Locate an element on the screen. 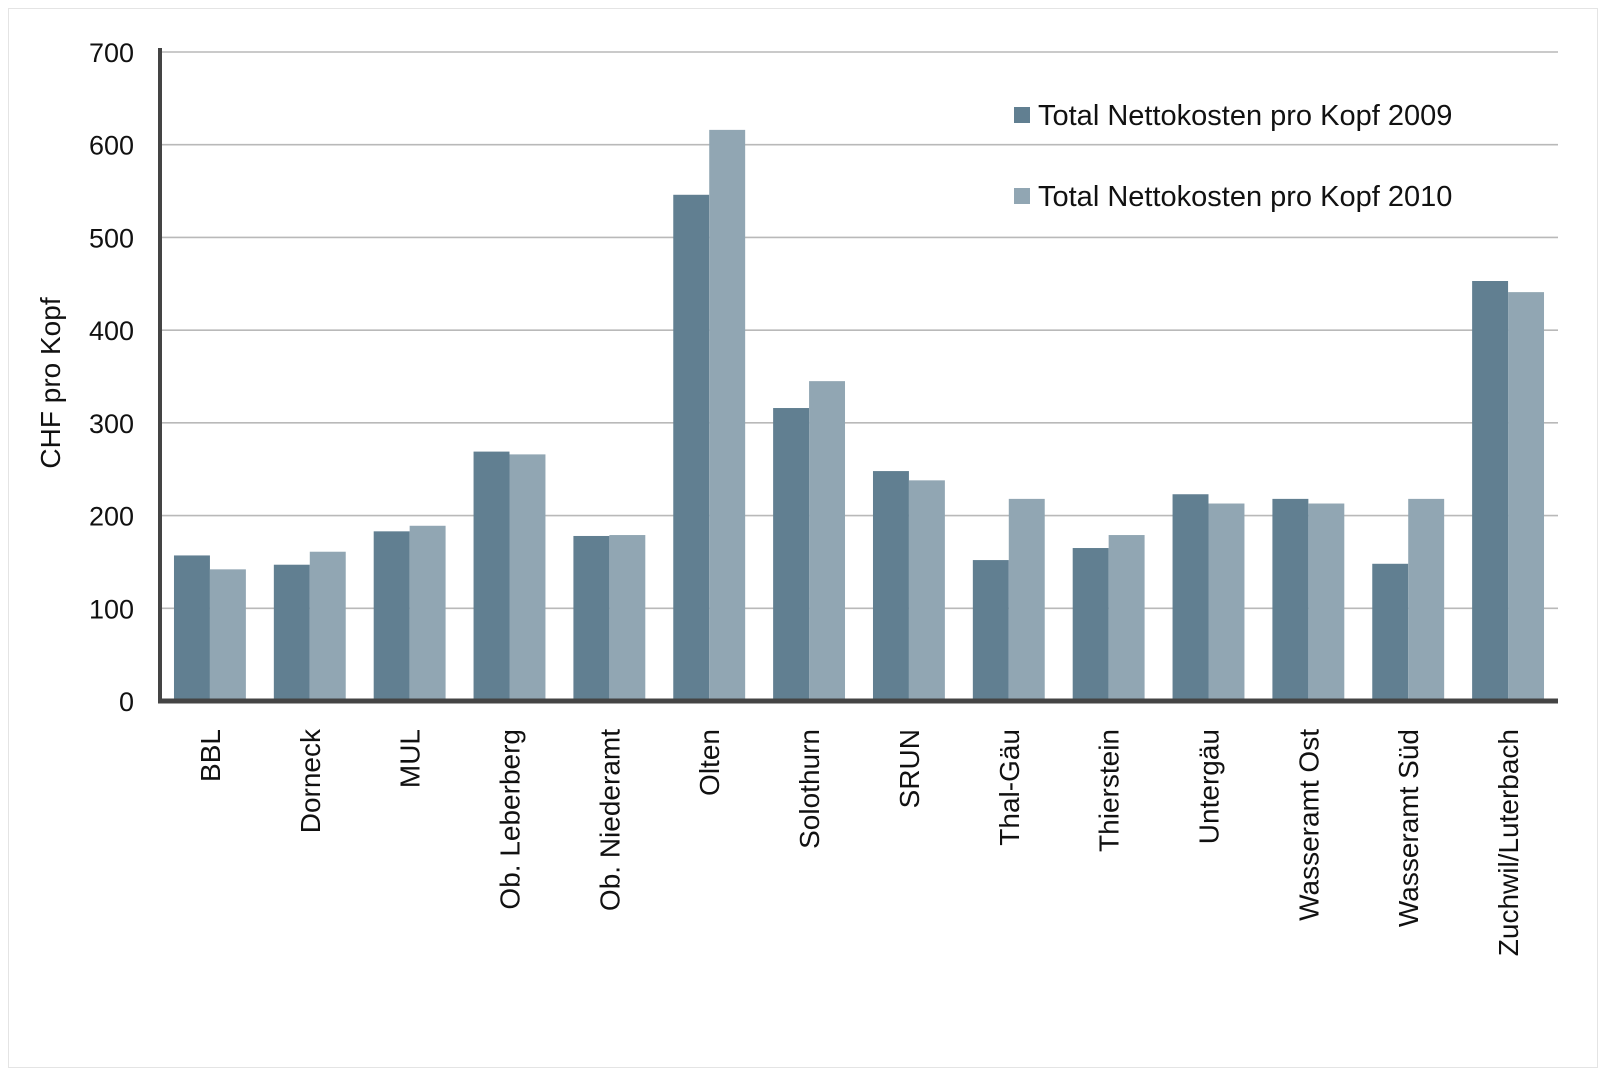 This screenshot has width=1607, height=1078. y-tick-label: 0 is located at coordinates (126, 702).